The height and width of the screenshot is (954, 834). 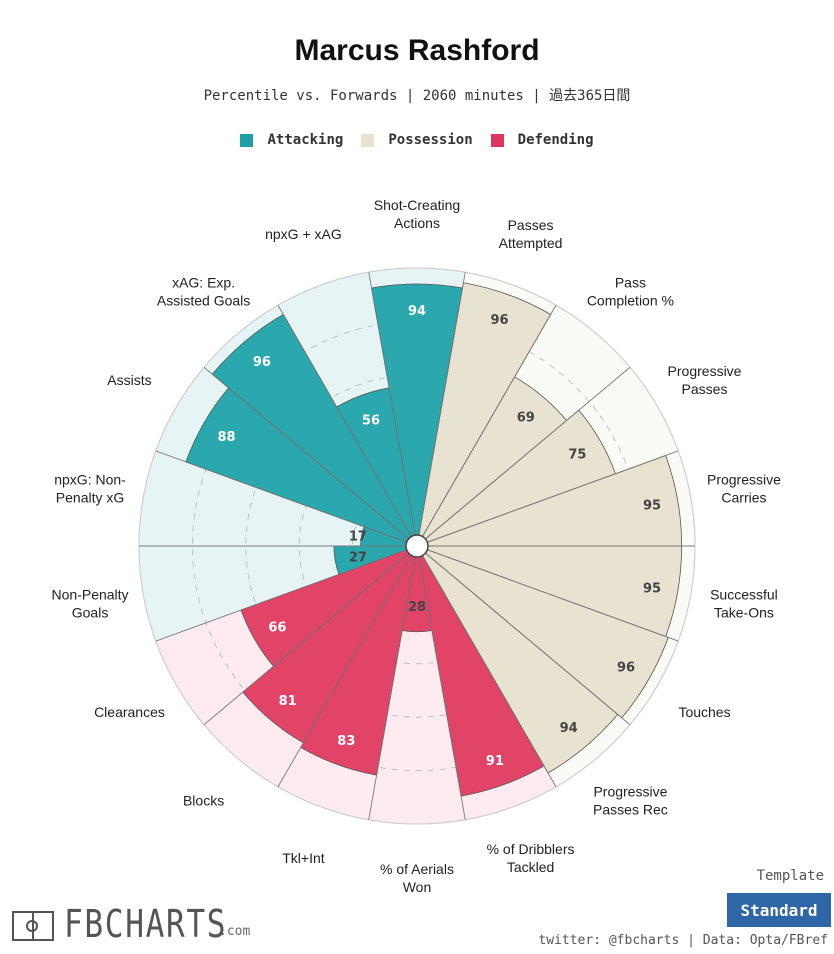 I want to click on divider-clearances, so click(x=306, y=639).